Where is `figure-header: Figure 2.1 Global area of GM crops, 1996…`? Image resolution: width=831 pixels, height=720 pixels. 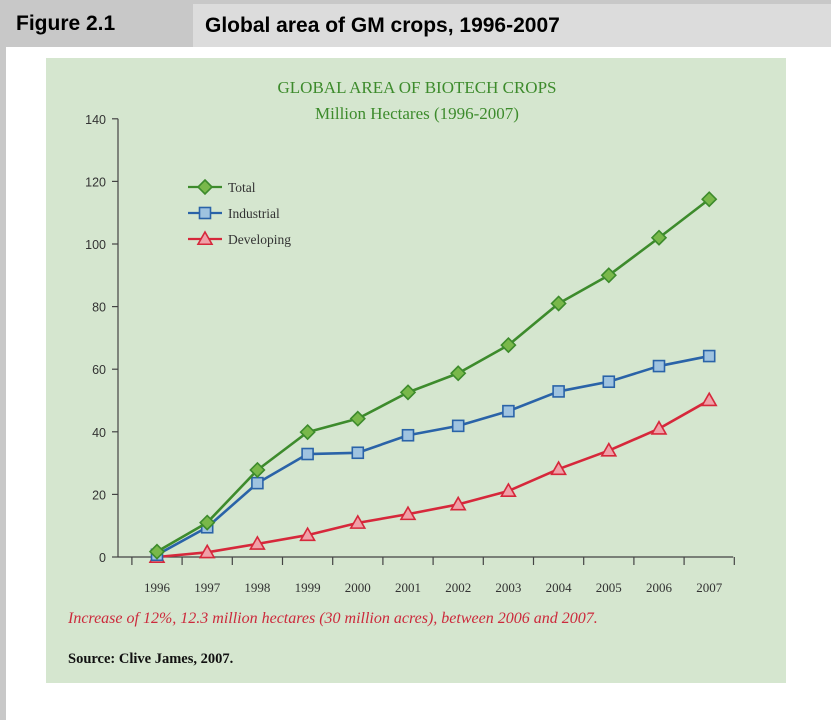 figure-header: Figure 2.1 Global area of GM crops, 1996… is located at coordinates (415, 23).